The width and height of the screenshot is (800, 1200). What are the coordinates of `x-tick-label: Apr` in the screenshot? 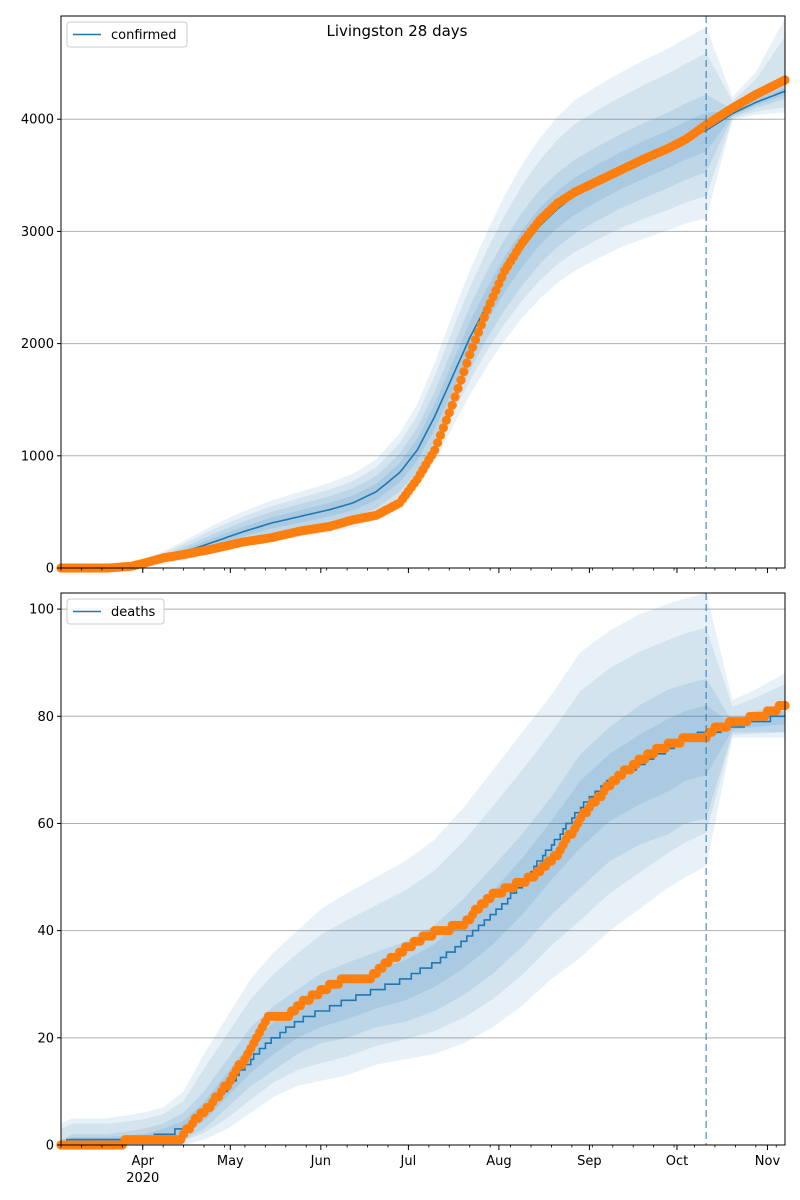 It's located at (142, 1161).